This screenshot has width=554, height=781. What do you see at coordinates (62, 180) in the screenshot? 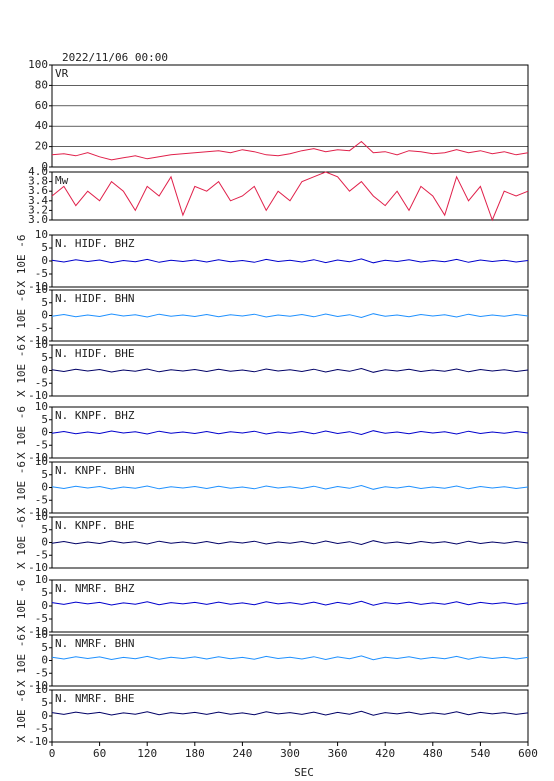
I see `series-label: Mw` at bounding box center [62, 180].